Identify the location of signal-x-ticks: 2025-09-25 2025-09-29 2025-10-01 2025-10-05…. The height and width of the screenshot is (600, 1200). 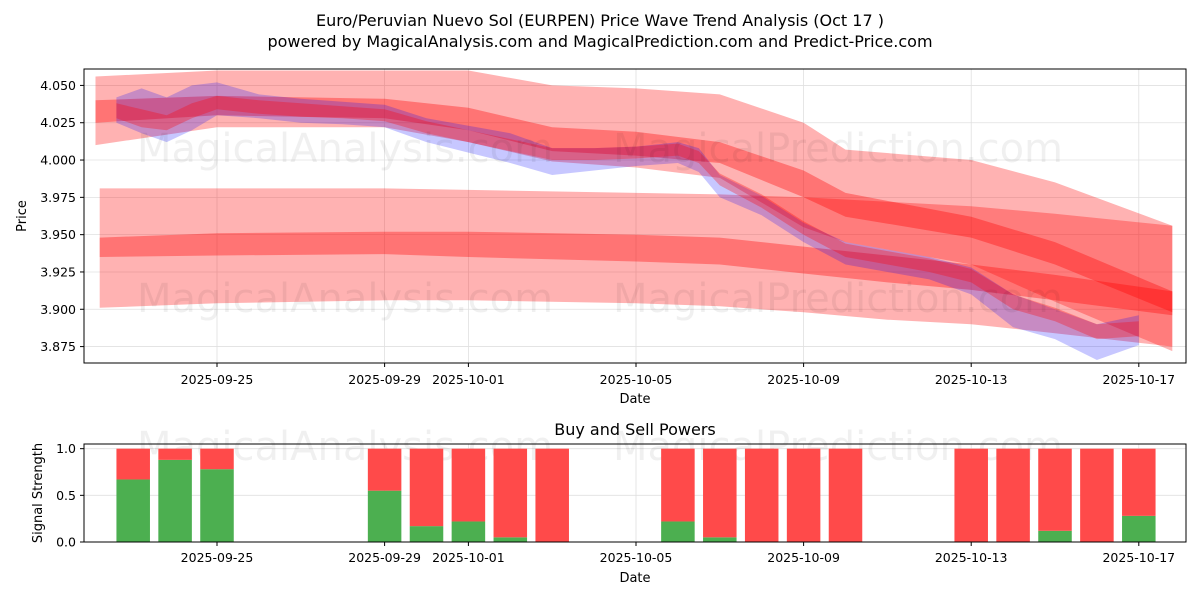
(678, 553).